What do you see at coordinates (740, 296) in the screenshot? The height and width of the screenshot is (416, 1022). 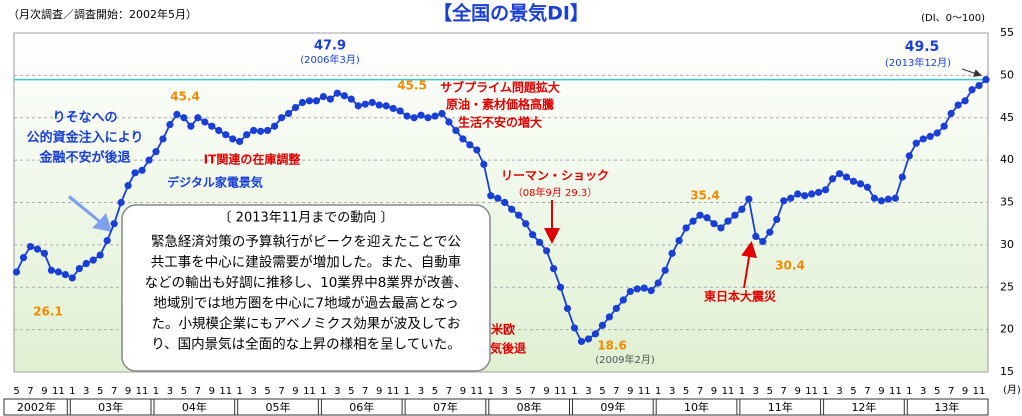 I see `annotation: 東日本大震災` at bounding box center [740, 296].